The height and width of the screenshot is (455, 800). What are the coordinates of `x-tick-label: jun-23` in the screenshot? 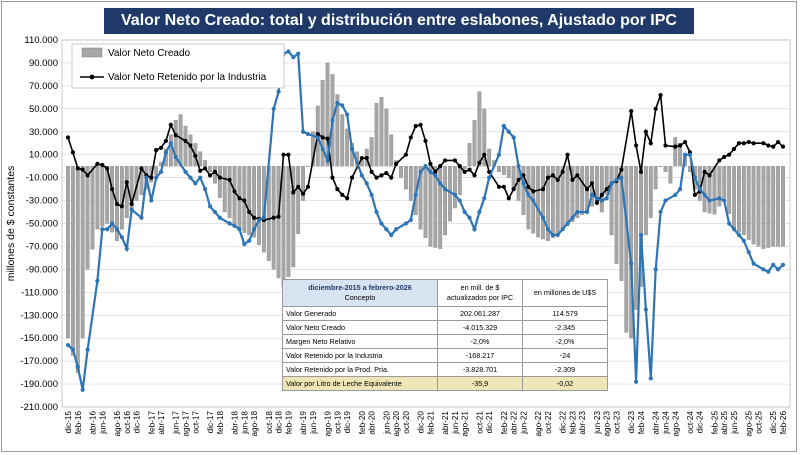 It's located at (597, 423).